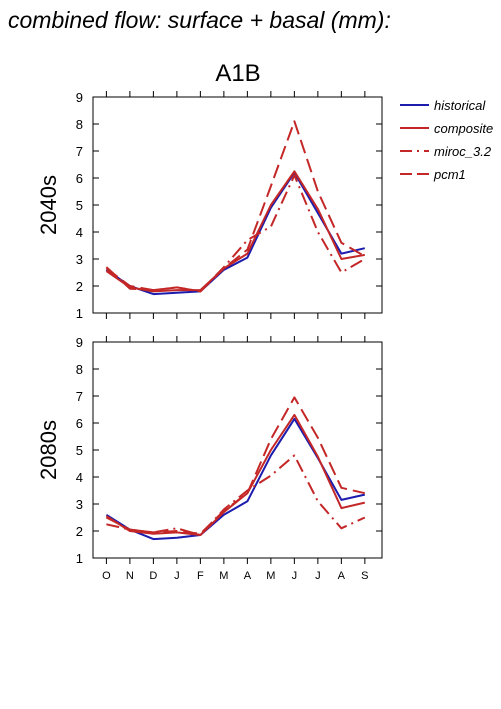  I want to click on legend-label-composite: composite, so click(463, 128).